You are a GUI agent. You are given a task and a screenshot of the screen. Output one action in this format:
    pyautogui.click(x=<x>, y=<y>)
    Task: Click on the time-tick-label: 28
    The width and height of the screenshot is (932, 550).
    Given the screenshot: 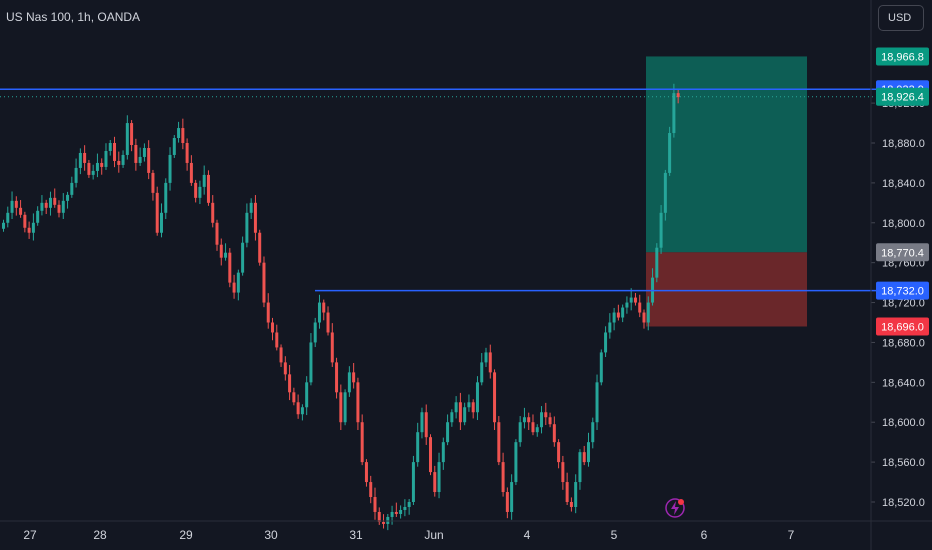 What is the action you would take?
    pyautogui.click(x=100, y=535)
    